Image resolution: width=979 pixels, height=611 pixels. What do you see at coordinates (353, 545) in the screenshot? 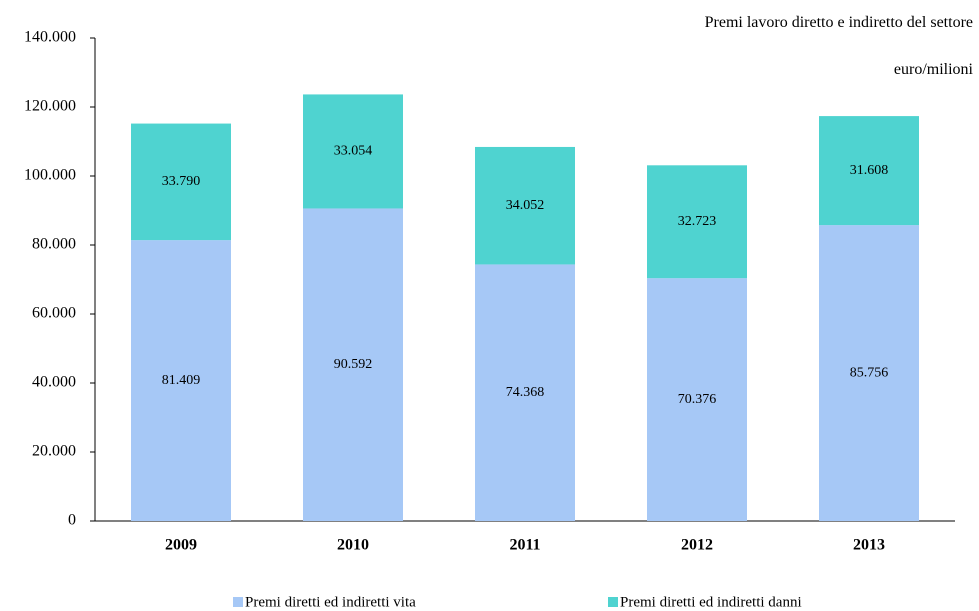
I see `x-tick-label: 2010` at bounding box center [353, 545].